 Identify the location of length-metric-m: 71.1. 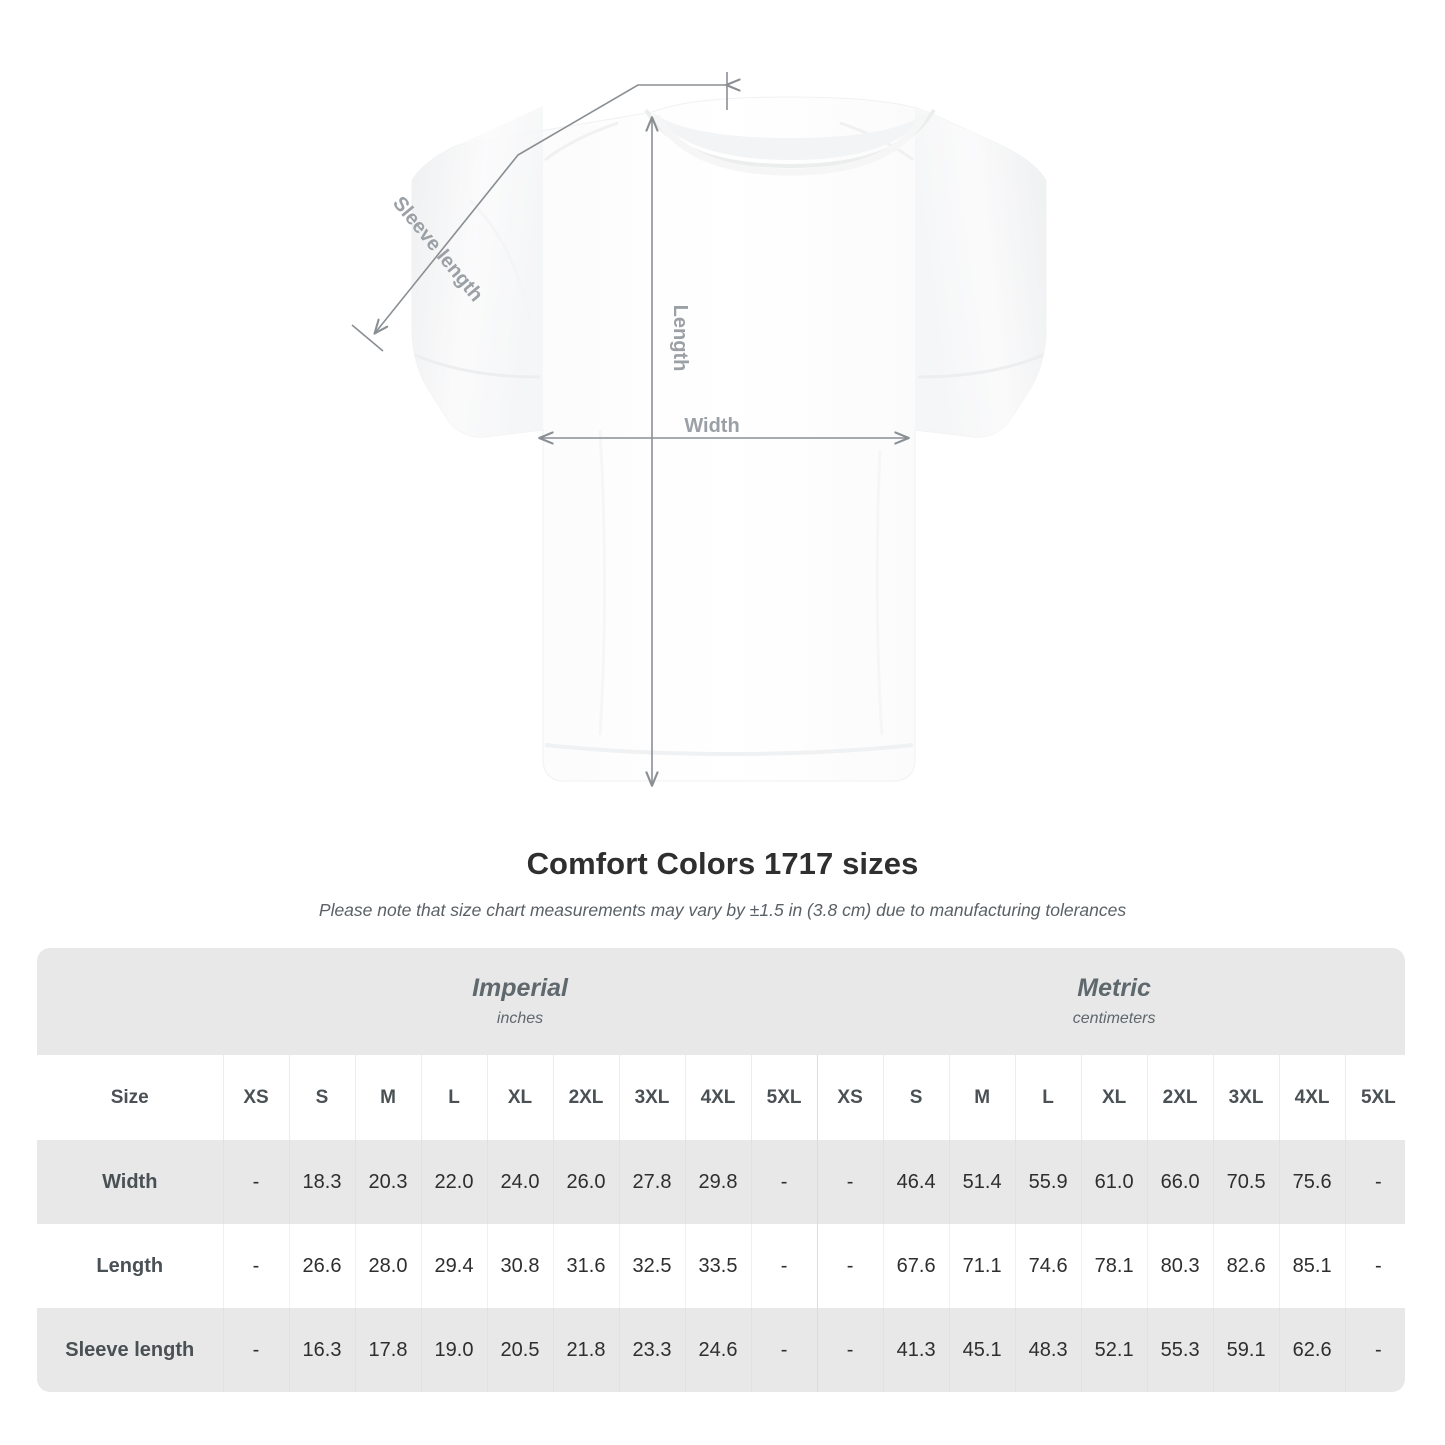
(982, 1266).